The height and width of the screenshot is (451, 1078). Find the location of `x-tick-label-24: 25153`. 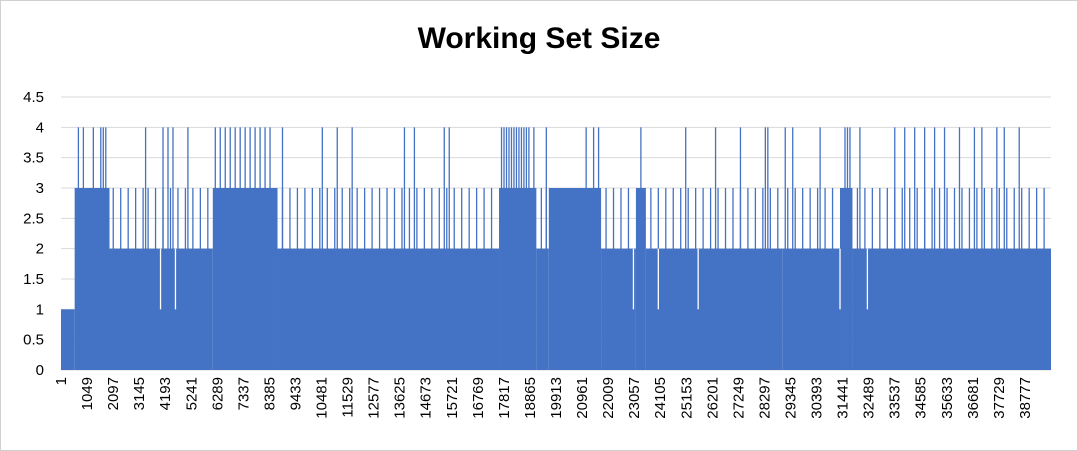

x-tick-label-24: 25153 is located at coordinates (686, 398).